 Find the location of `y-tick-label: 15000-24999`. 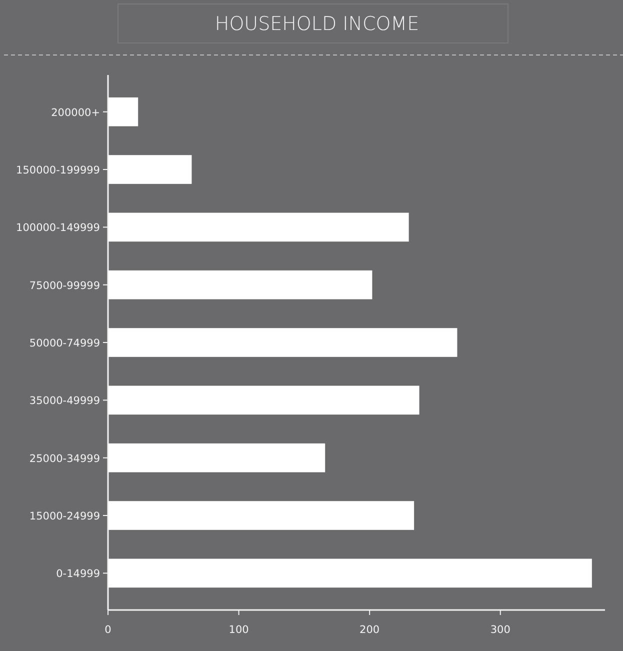

y-tick-label: 15000-24999 is located at coordinates (64, 516).